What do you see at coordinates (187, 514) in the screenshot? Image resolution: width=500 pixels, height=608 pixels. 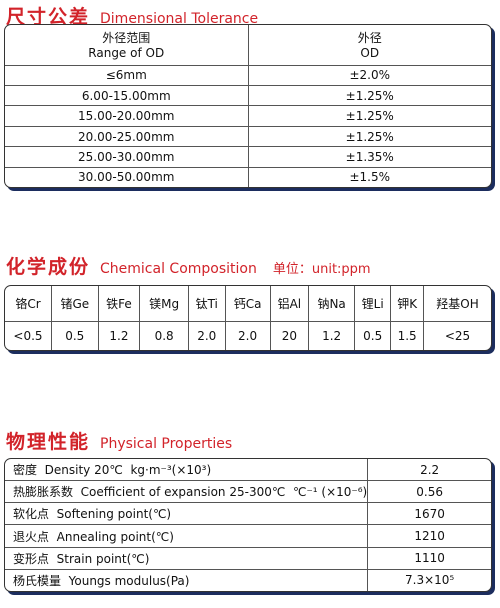 I see `cell: 软化点 Softening point(℃)` at bounding box center [187, 514].